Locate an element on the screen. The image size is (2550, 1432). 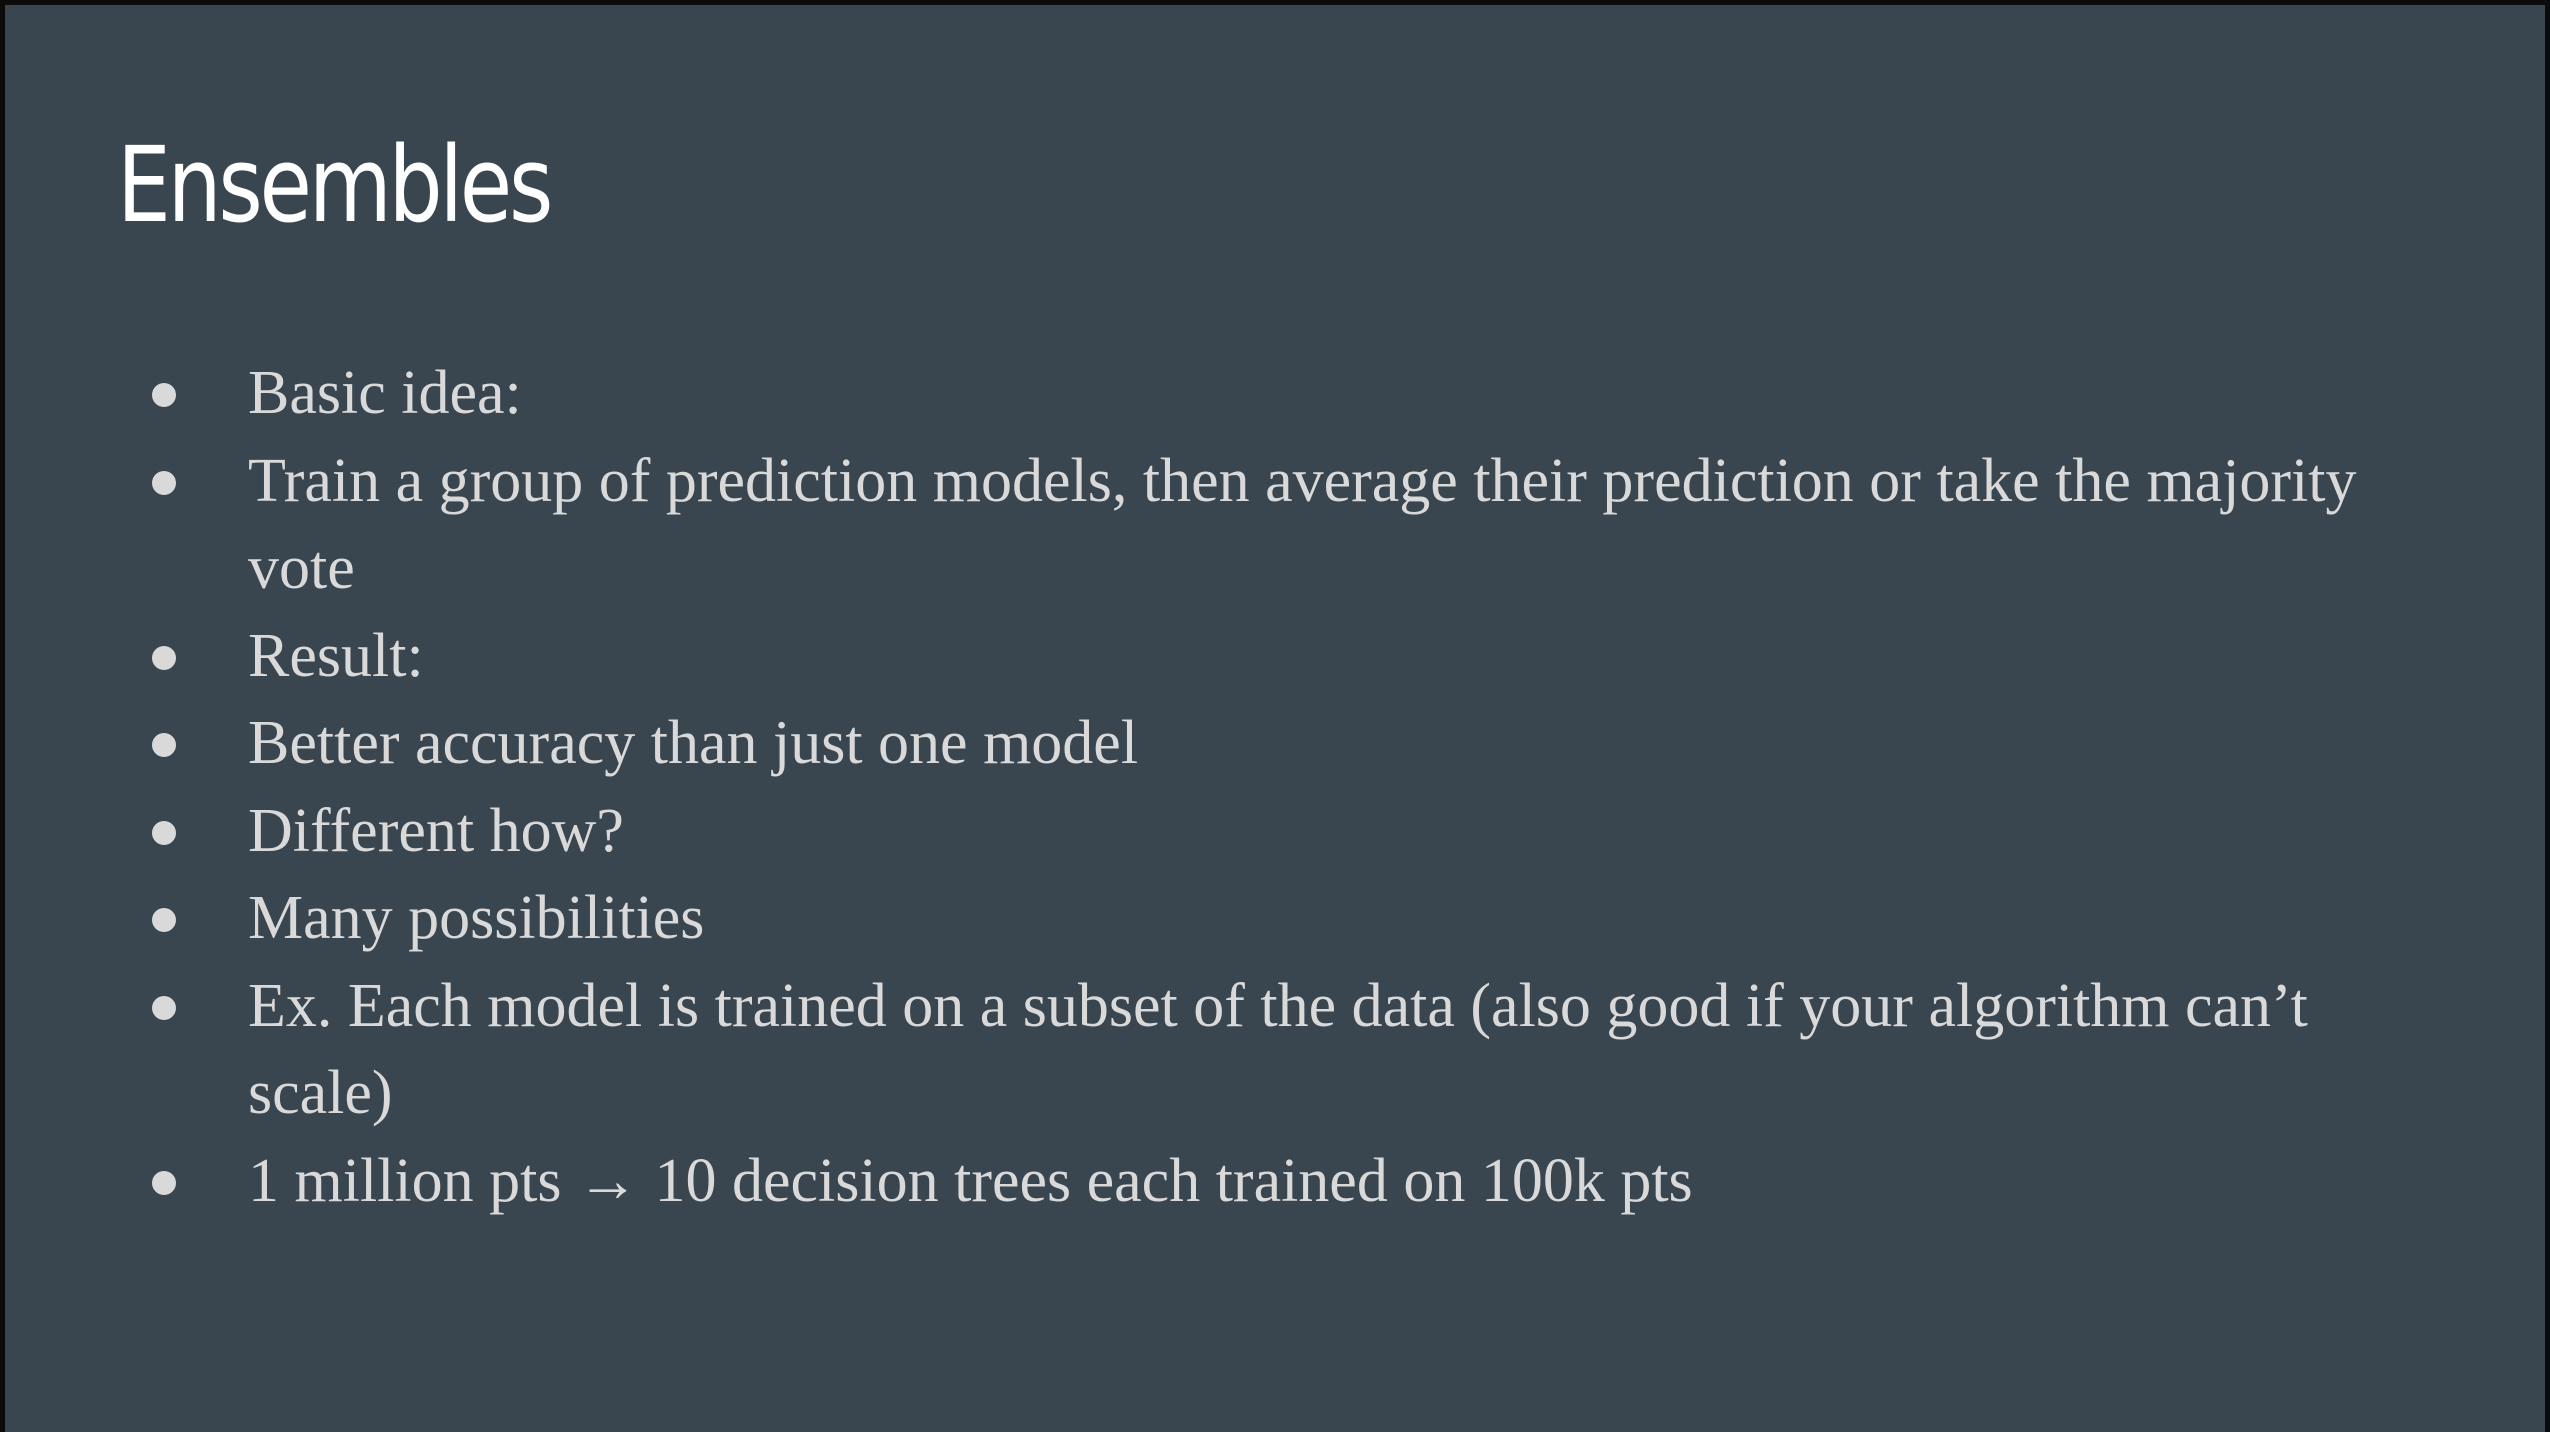
list-item: Basic idea: is located at coordinates (1260, 394).